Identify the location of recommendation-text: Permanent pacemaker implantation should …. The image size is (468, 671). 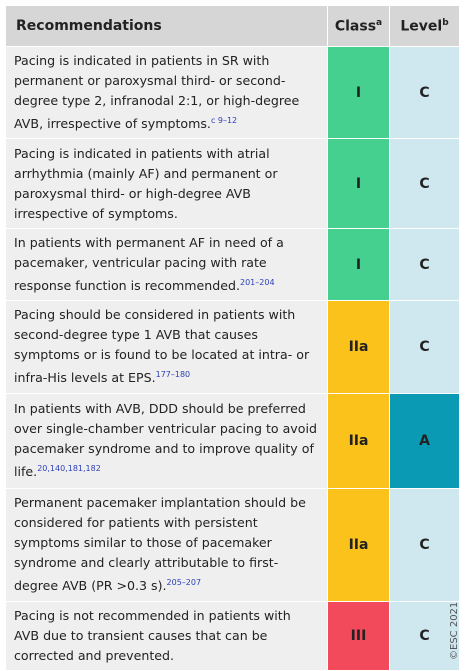
(160, 544).